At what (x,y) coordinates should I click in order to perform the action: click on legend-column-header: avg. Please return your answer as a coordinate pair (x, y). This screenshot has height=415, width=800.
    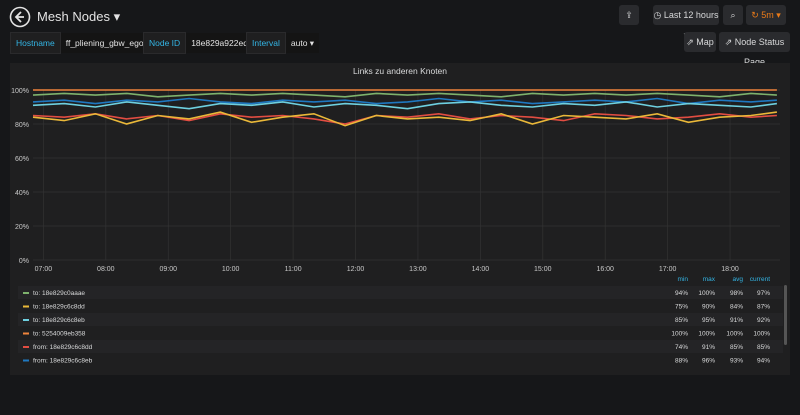
    Looking at the image, I should click on (738, 279).